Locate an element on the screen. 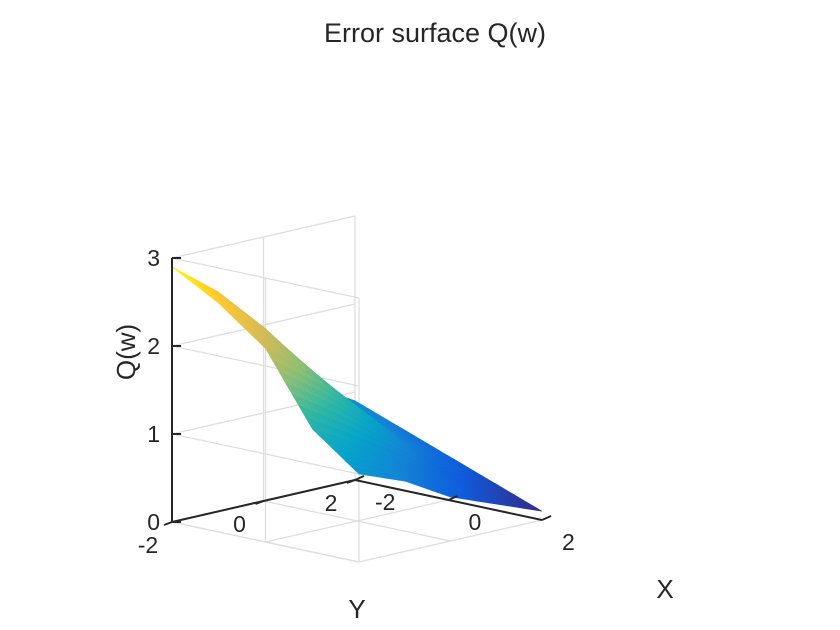  surface-patch is located at coordinates (359, 471).